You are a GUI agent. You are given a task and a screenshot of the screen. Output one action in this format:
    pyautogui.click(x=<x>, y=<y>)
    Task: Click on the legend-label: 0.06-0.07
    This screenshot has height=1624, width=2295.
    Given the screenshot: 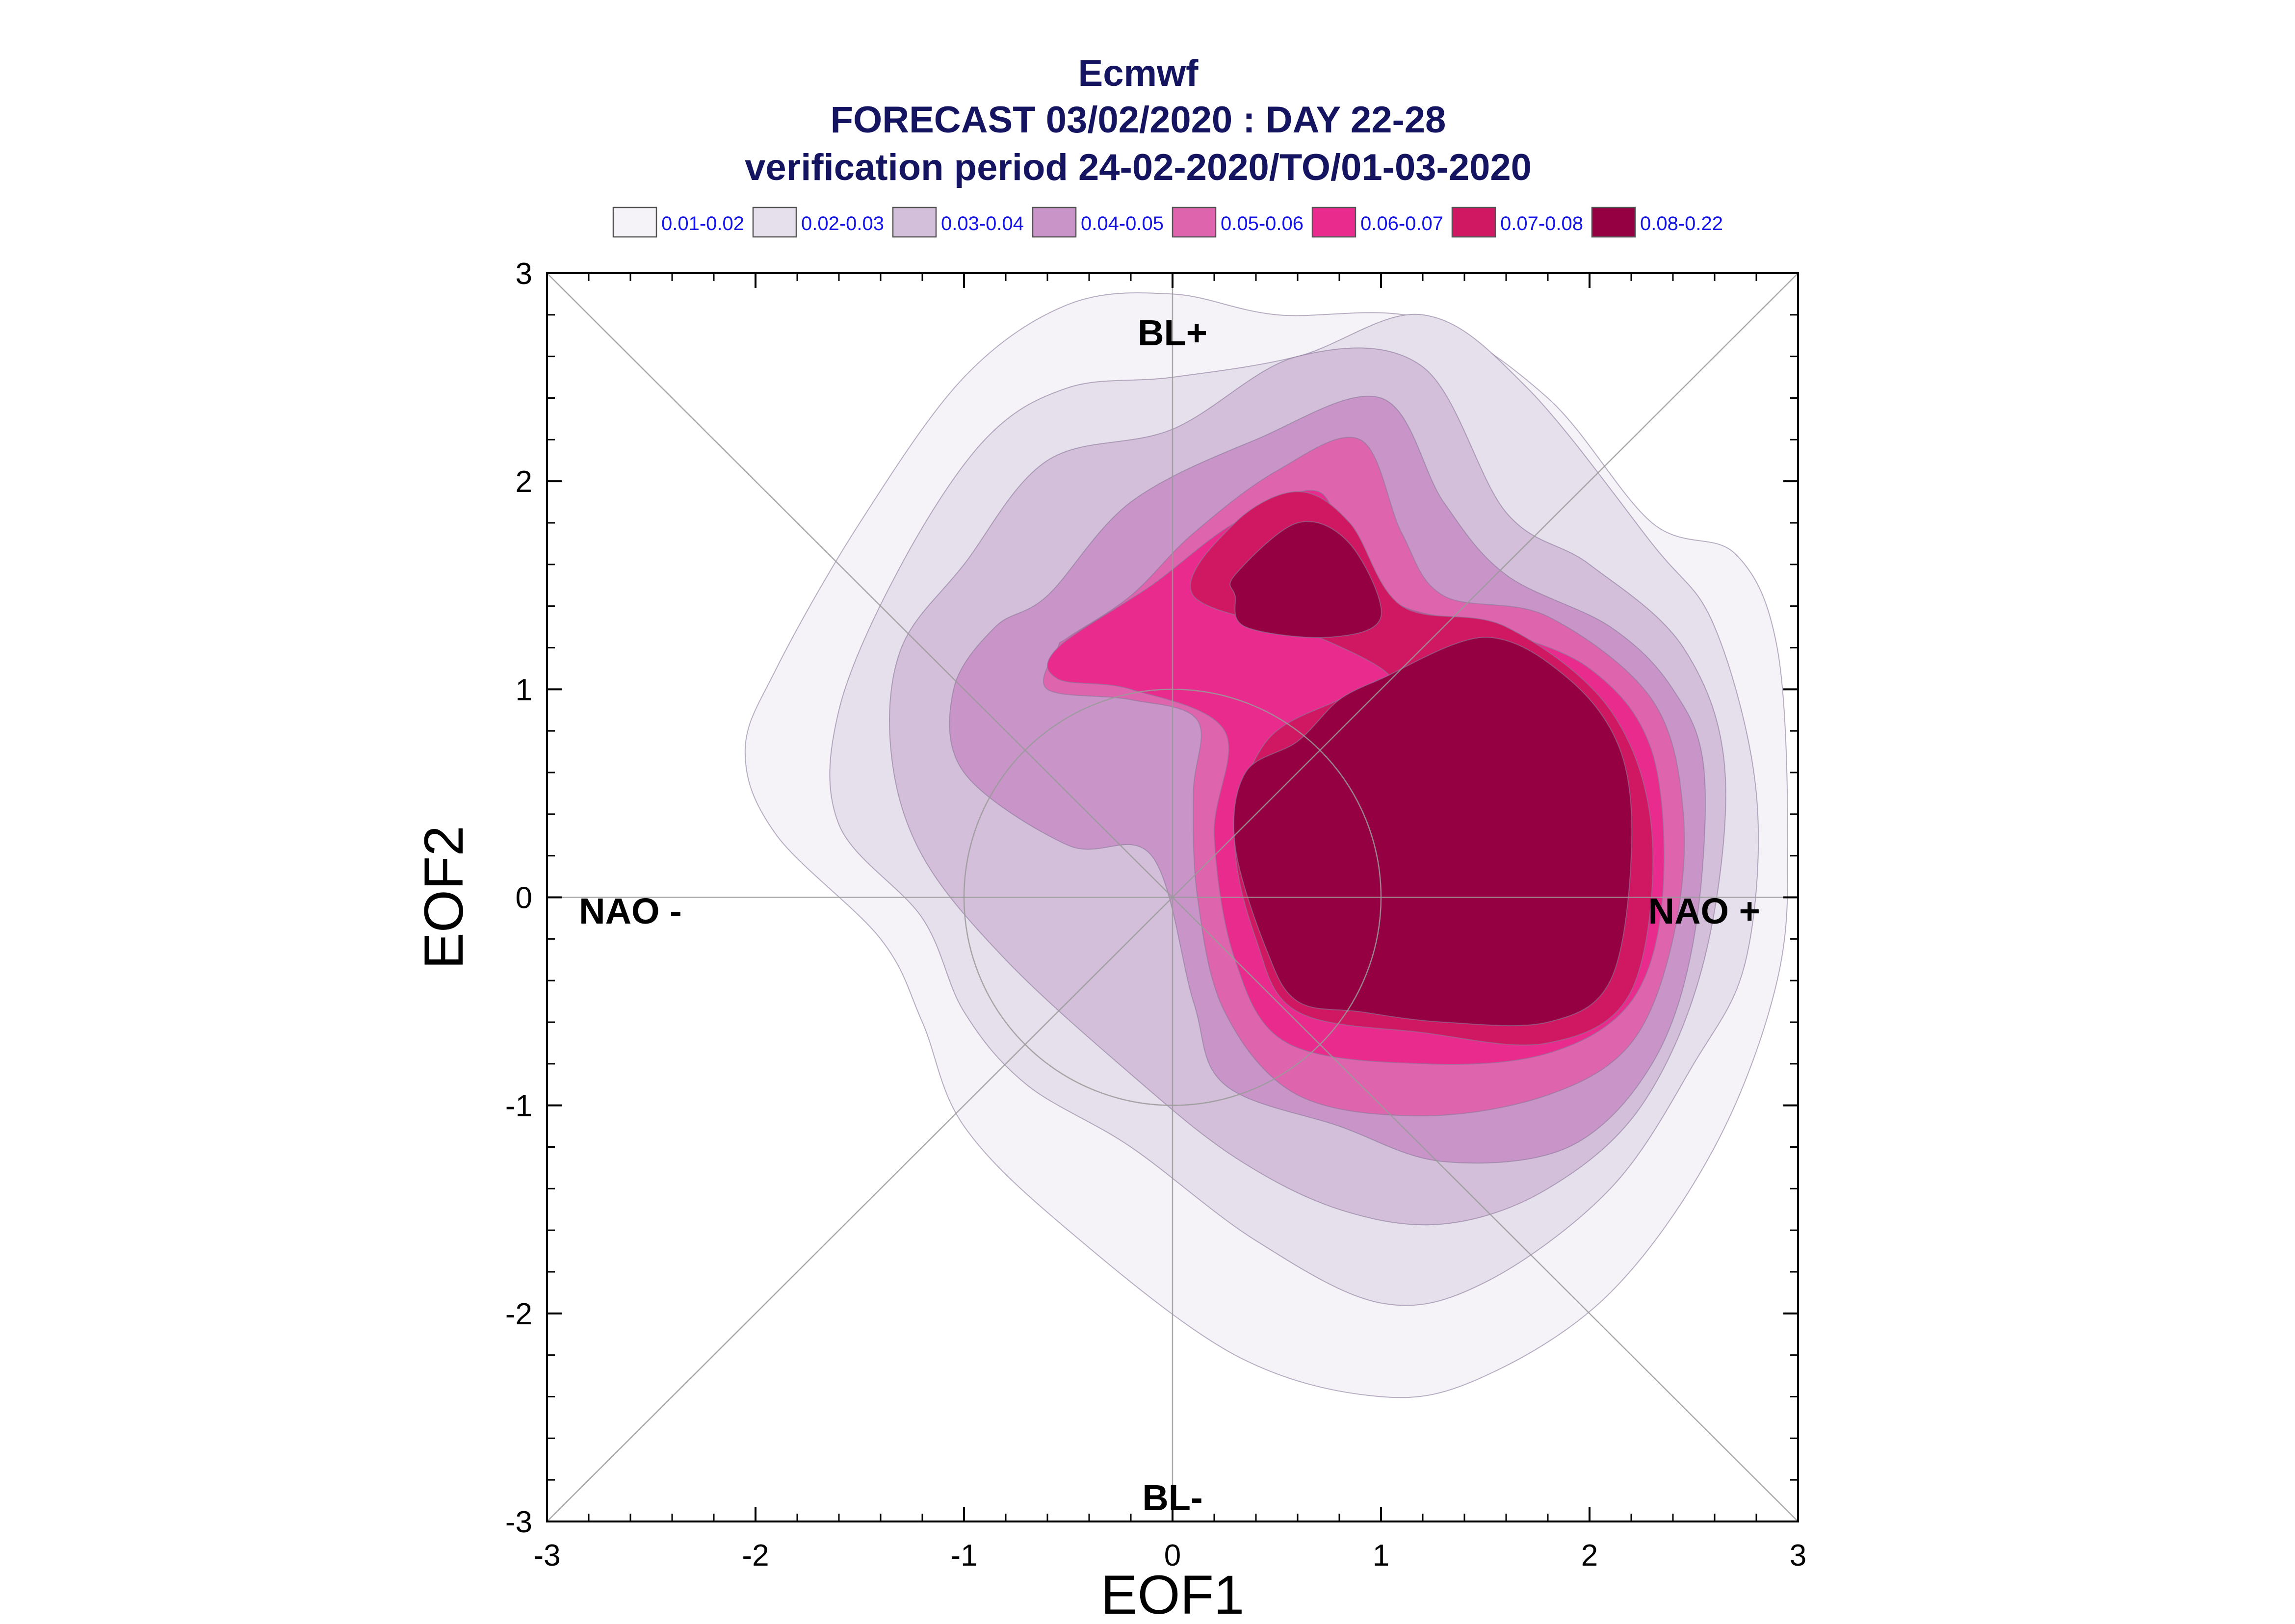 What is the action you would take?
    pyautogui.click(x=1402, y=223)
    